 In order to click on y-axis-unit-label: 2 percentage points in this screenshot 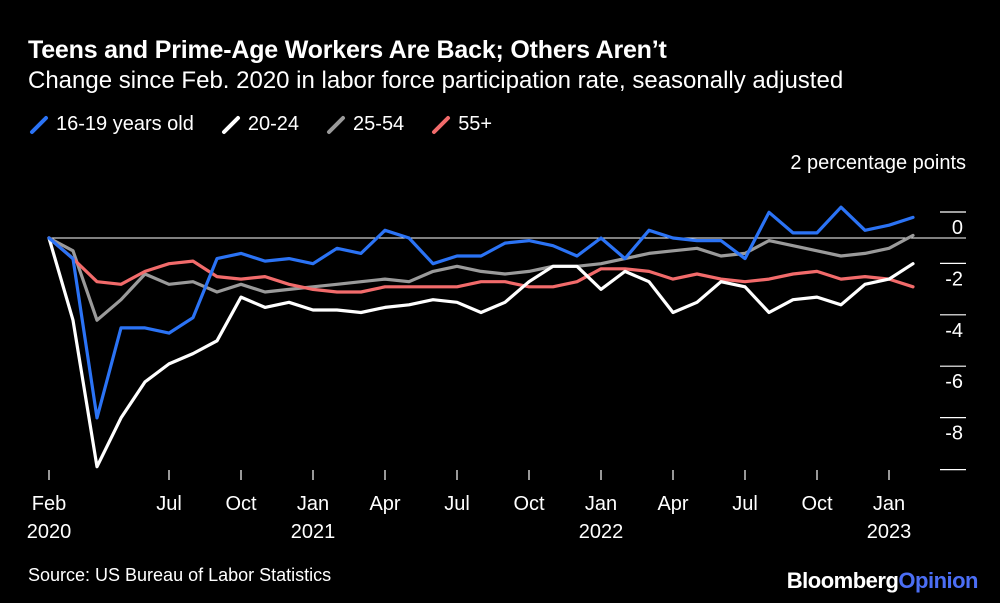, I will do `click(878, 163)`.